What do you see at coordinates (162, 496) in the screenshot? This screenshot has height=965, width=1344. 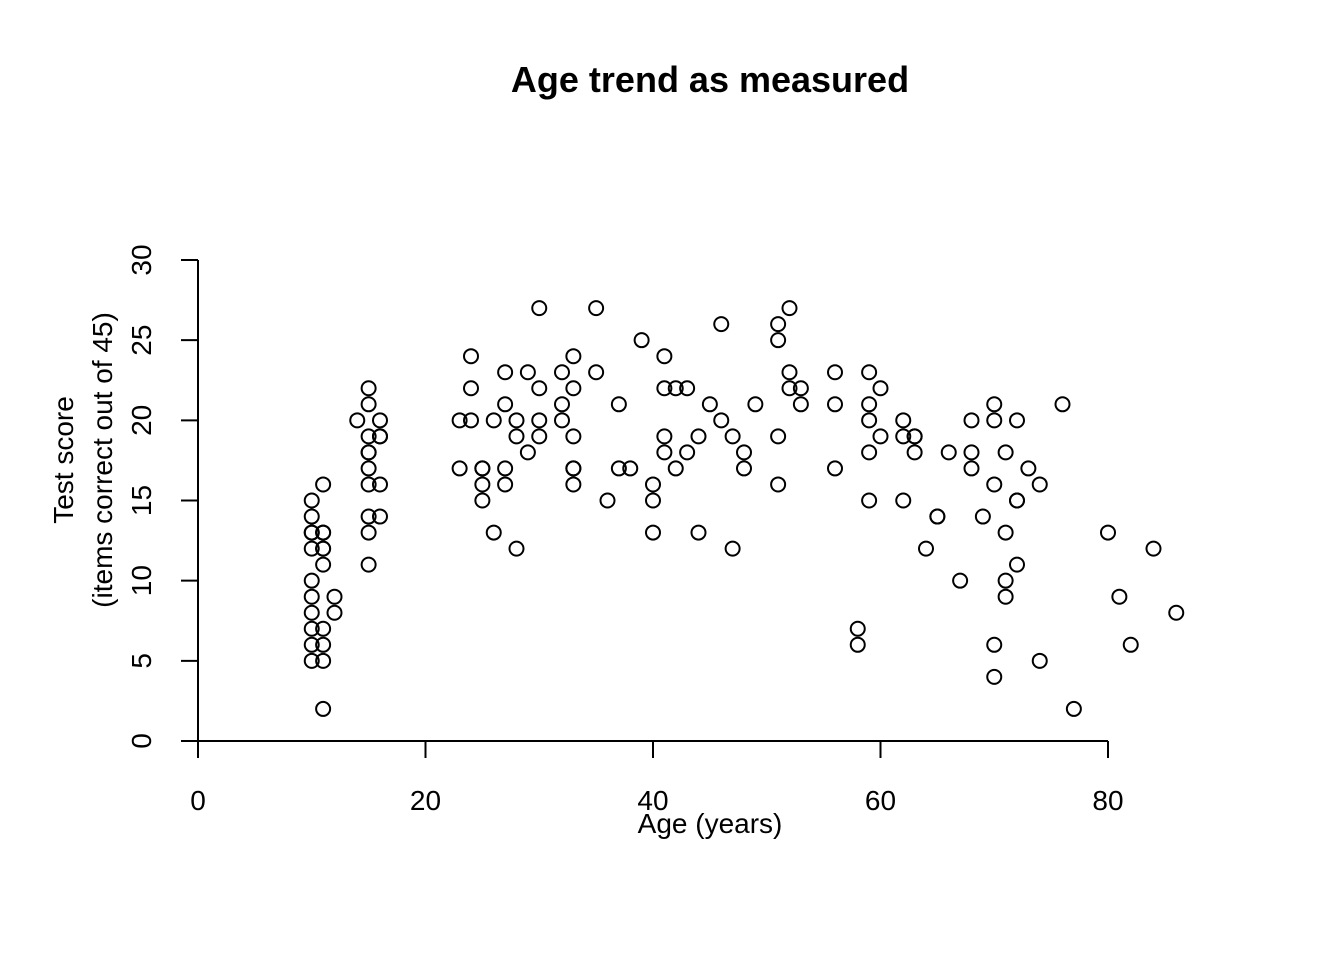 I see `y-axis: 0 5 10 15 20 25 30` at bounding box center [162, 496].